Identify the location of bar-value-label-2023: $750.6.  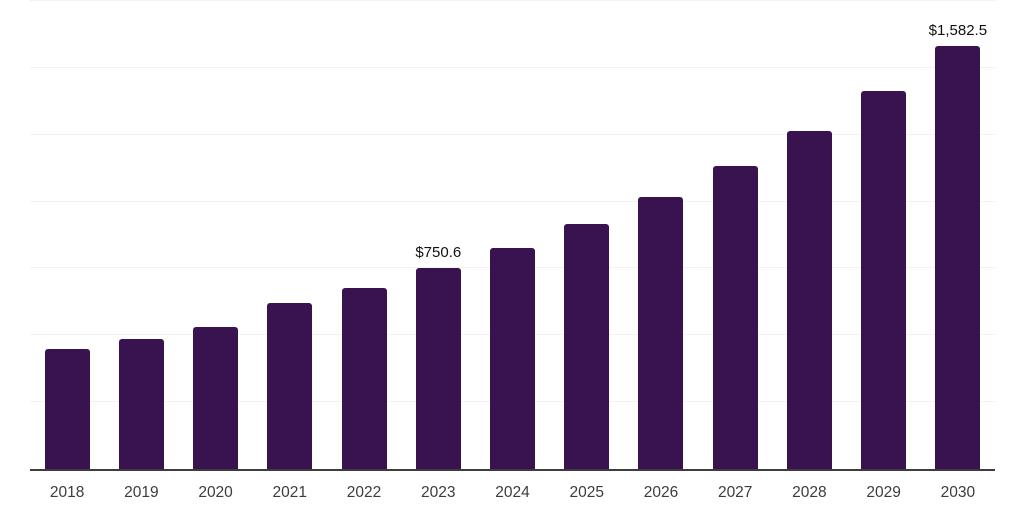
(438, 253).